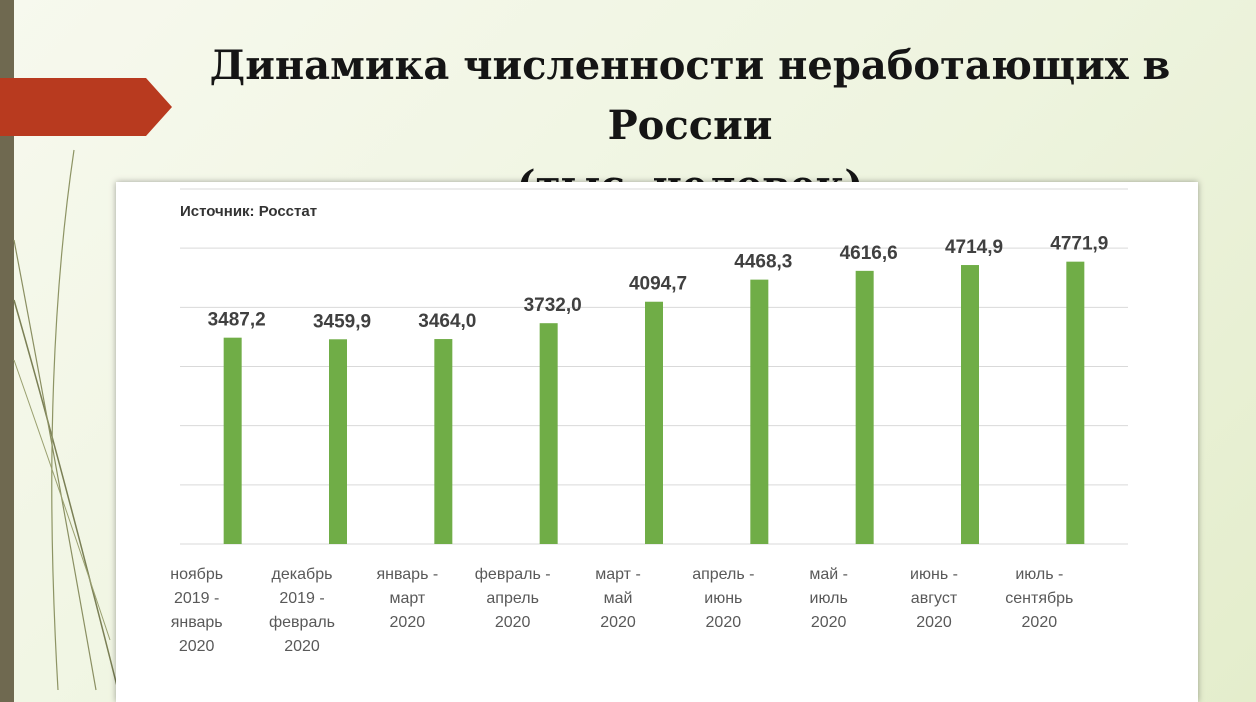 Image resolution: width=1256 pixels, height=702 pixels. What do you see at coordinates (829, 598) in the screenshot?
I see `category-tick-label: июль` at bounding box center [829, 598].